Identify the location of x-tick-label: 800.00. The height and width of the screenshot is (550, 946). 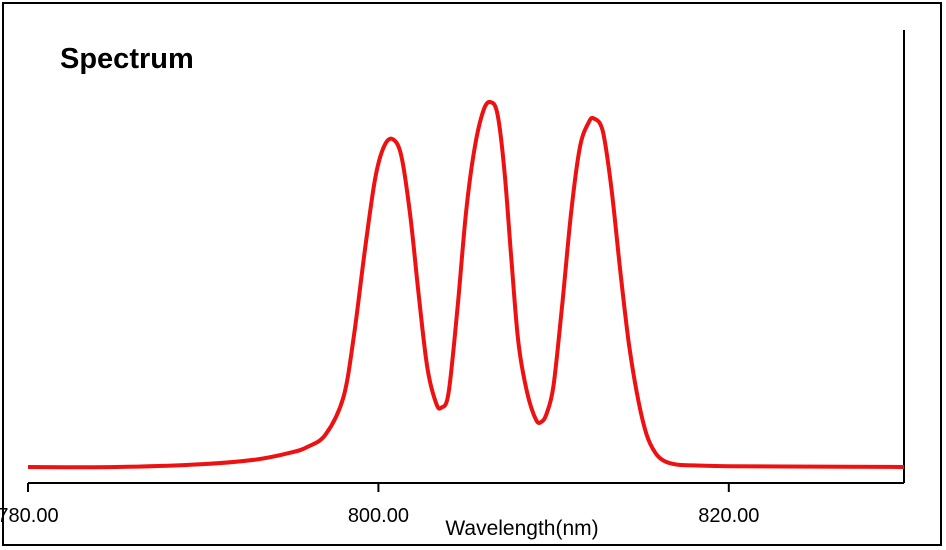
(378, 516).